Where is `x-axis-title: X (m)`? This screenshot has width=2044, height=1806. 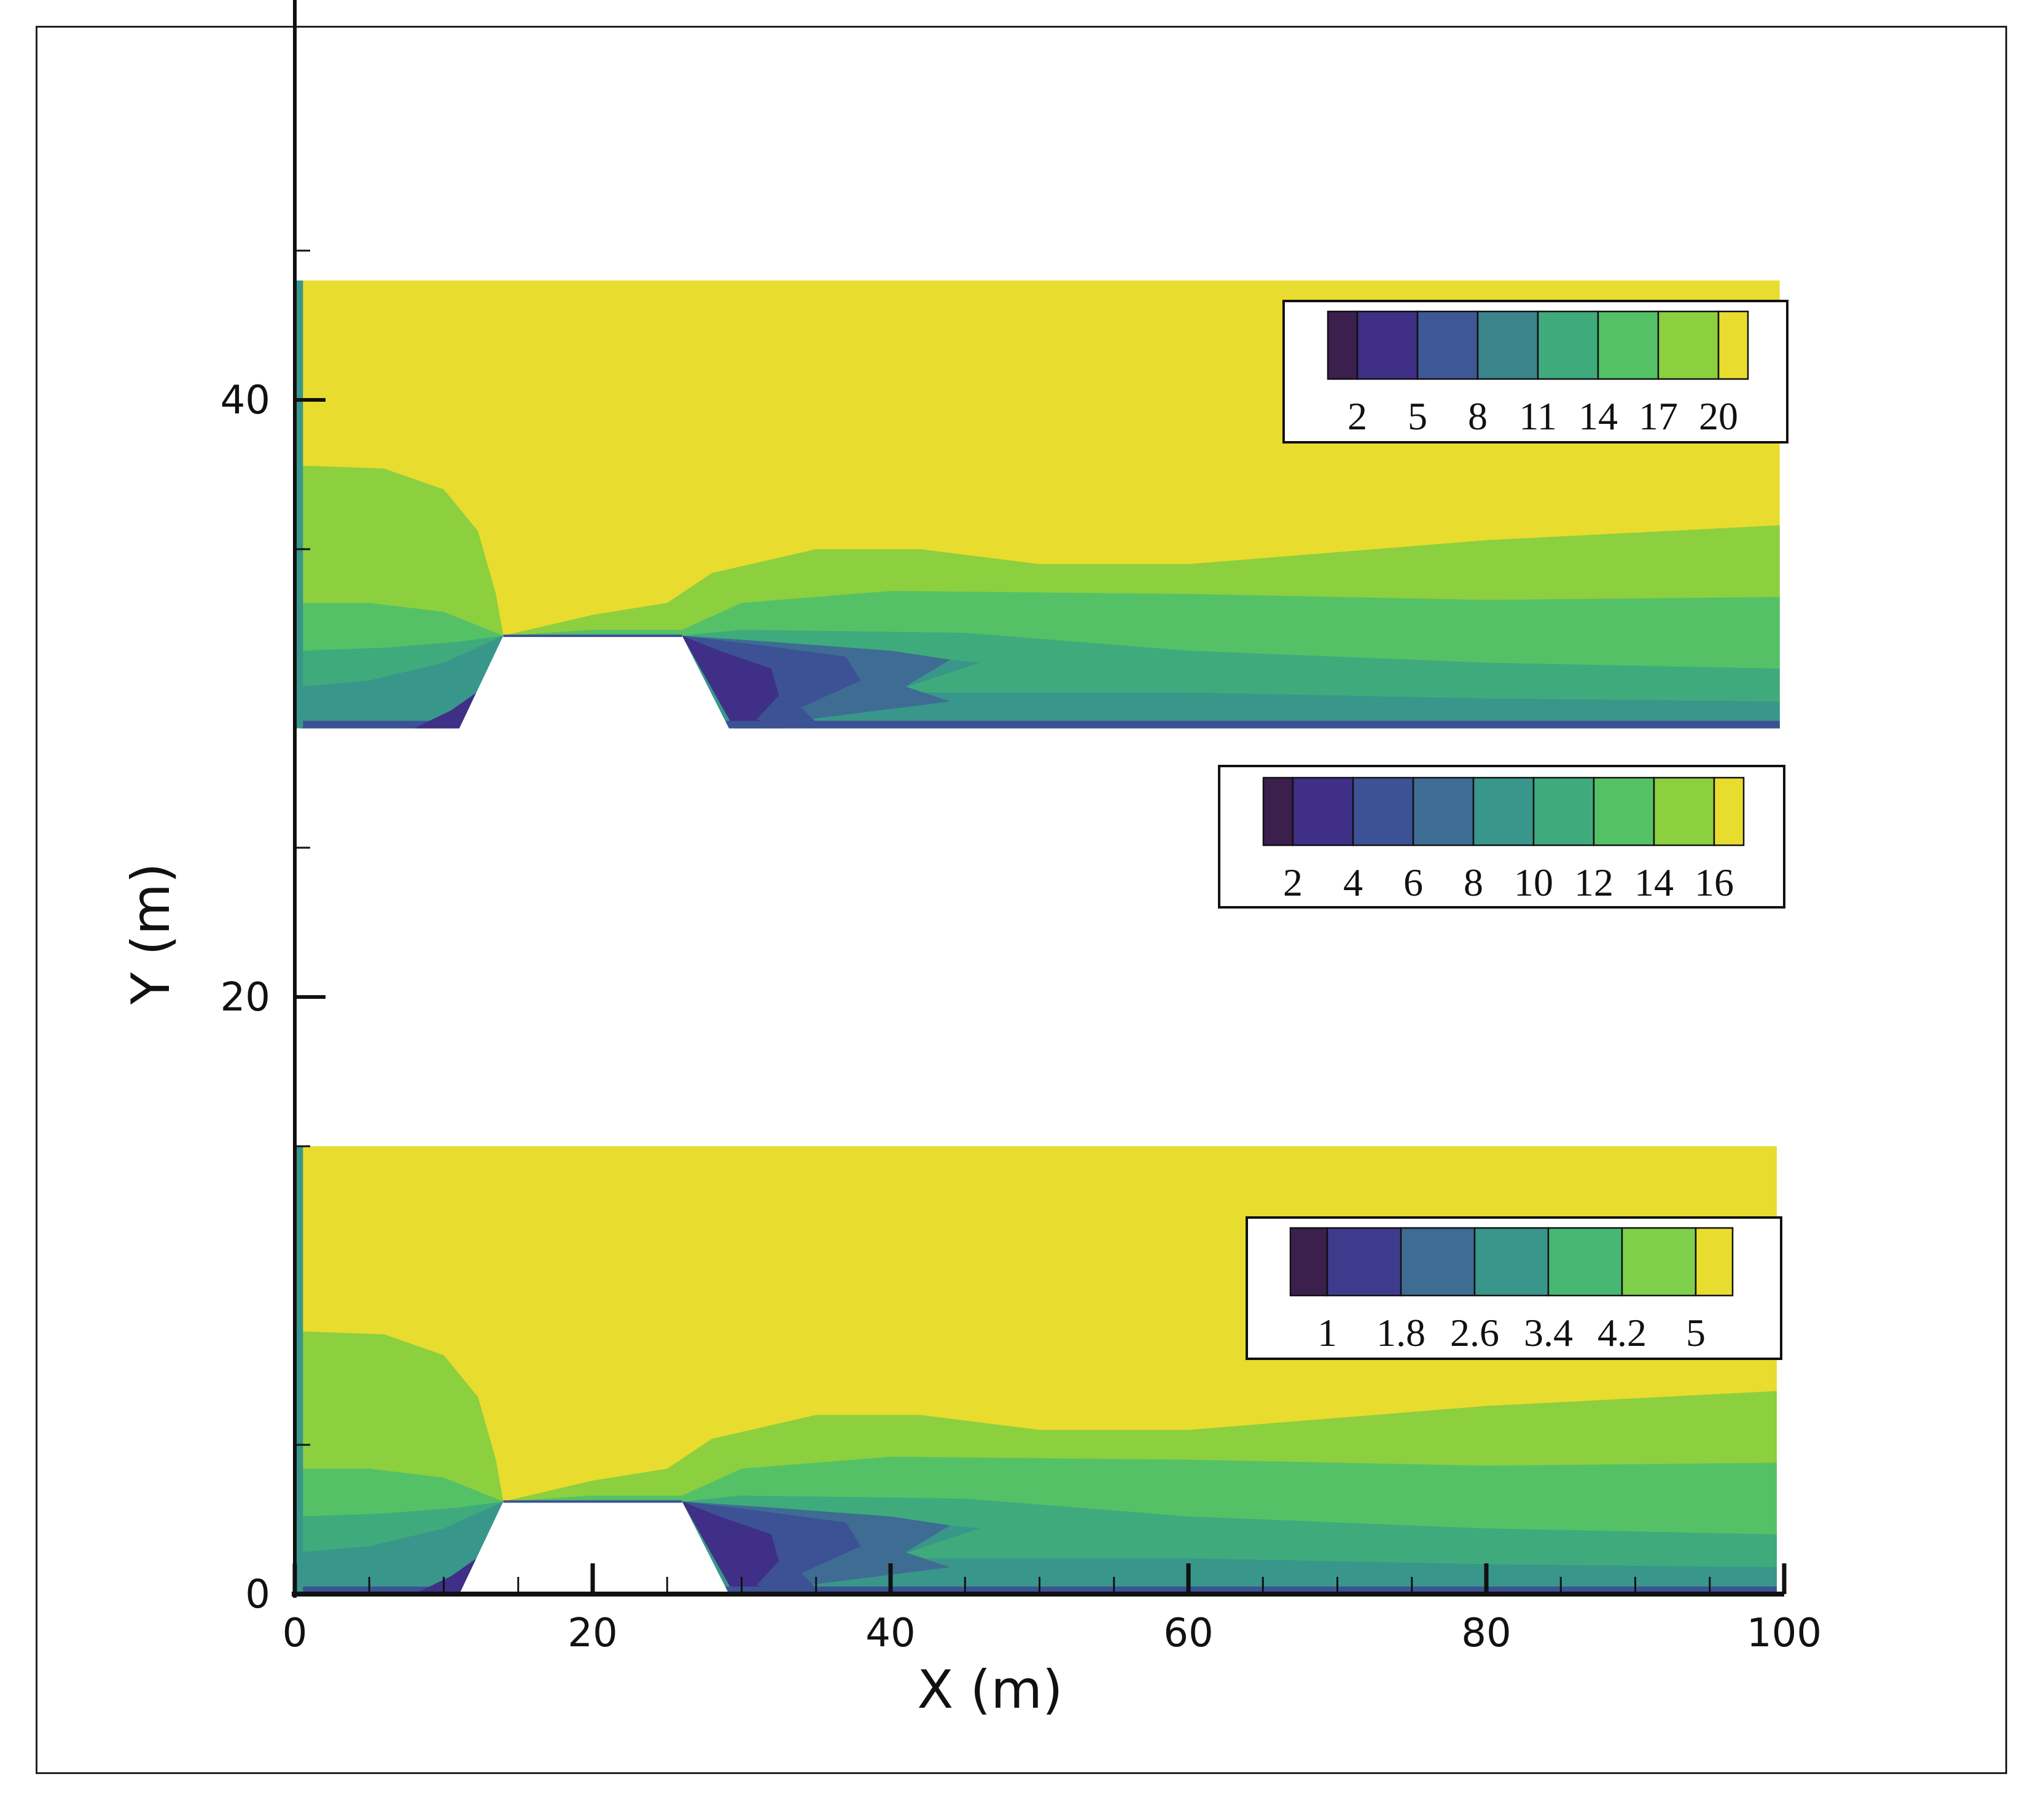 x-axis-title: X (m) is located at coordinates (990, 1690).